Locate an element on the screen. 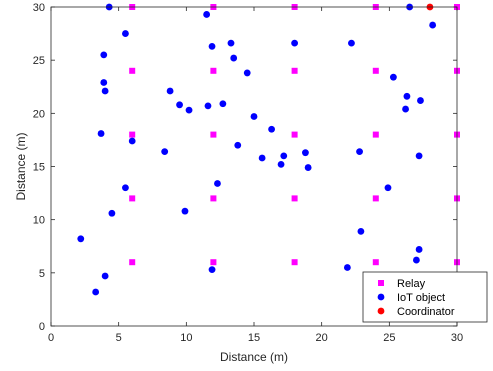 The height and width of the screenshot is (371, 493). y-tick-label: 20 is located at coordinates (39, 114).